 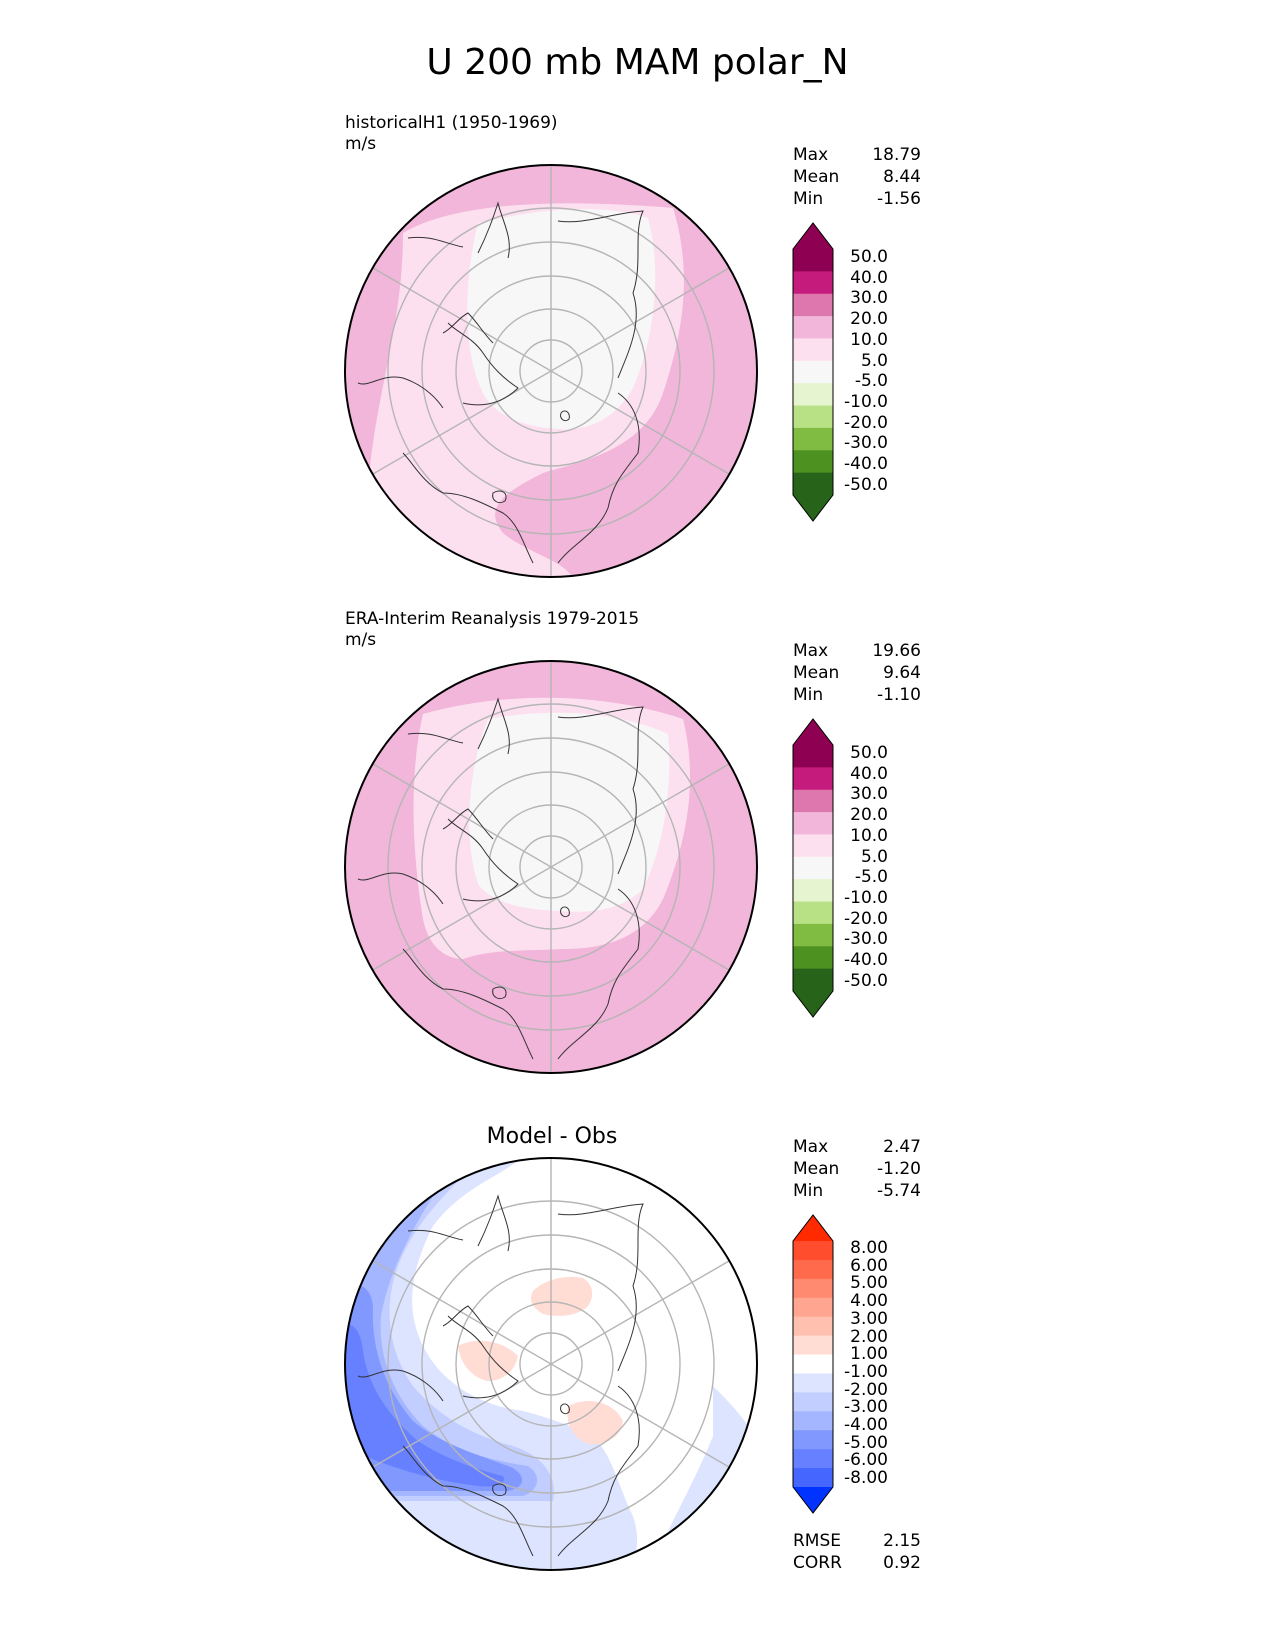 What do you see at coordinates (361, 144) in the screenshot?
I see `panel-1-units: m/s` at bounding box center [361, 144].